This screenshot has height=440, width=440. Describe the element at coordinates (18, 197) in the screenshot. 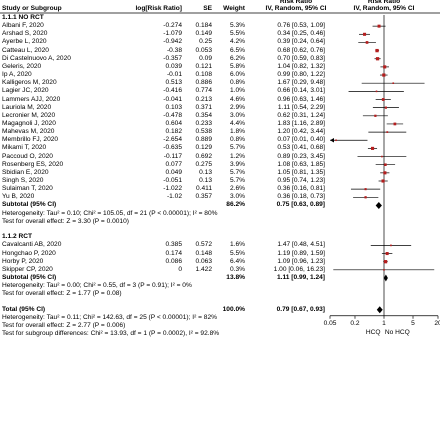

I see `study-name: Yu B, 2020` at that location.